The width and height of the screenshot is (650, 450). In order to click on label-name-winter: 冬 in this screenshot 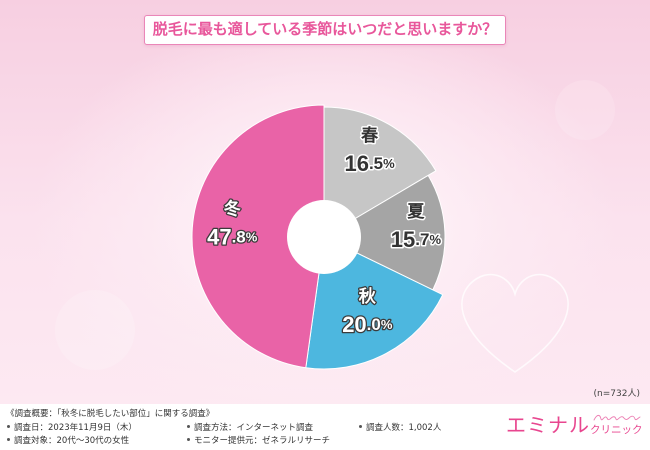, I will do `click(232, 209)`.